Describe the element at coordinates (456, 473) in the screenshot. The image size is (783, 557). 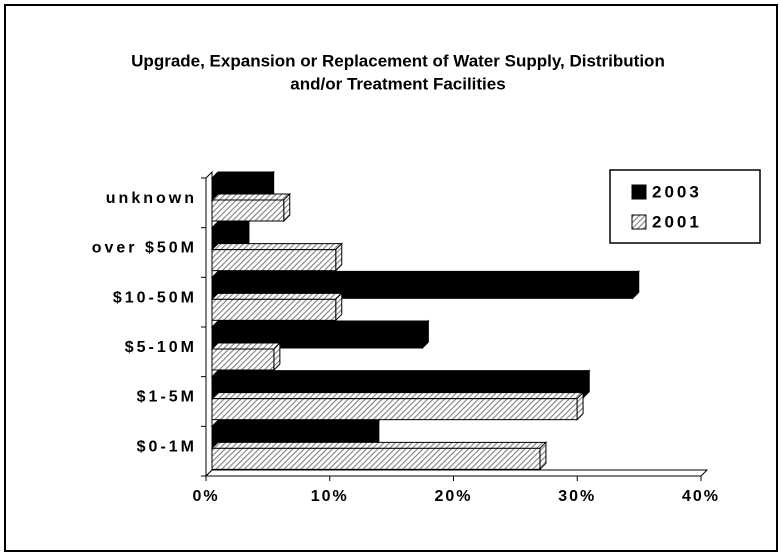
I see `axis-floor` at that location.